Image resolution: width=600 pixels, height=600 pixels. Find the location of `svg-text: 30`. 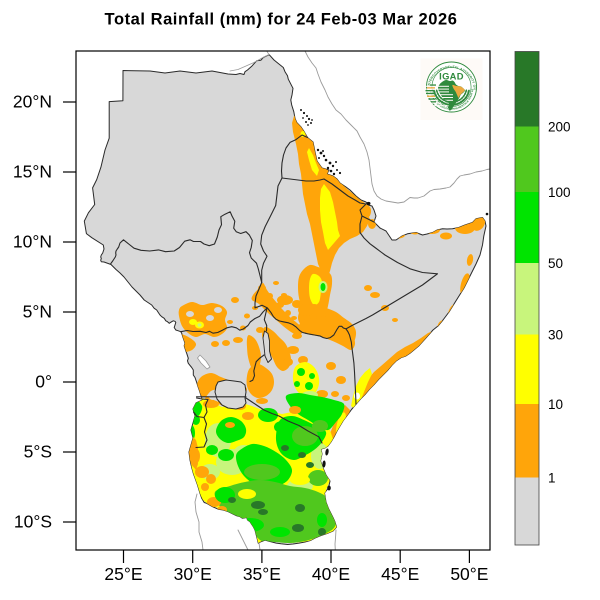

svg-text: 30 is located at coordinates (555, 334).